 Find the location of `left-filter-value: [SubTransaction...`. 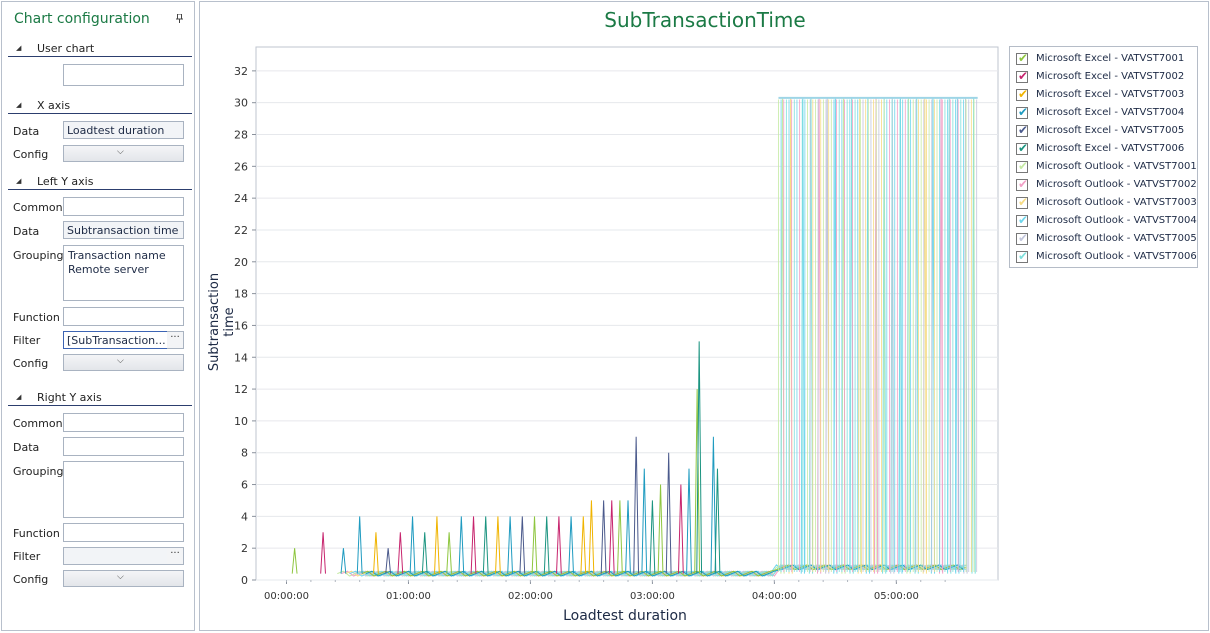

left-filter-value: [SubTransaction... is located at coordinates (116, 340).